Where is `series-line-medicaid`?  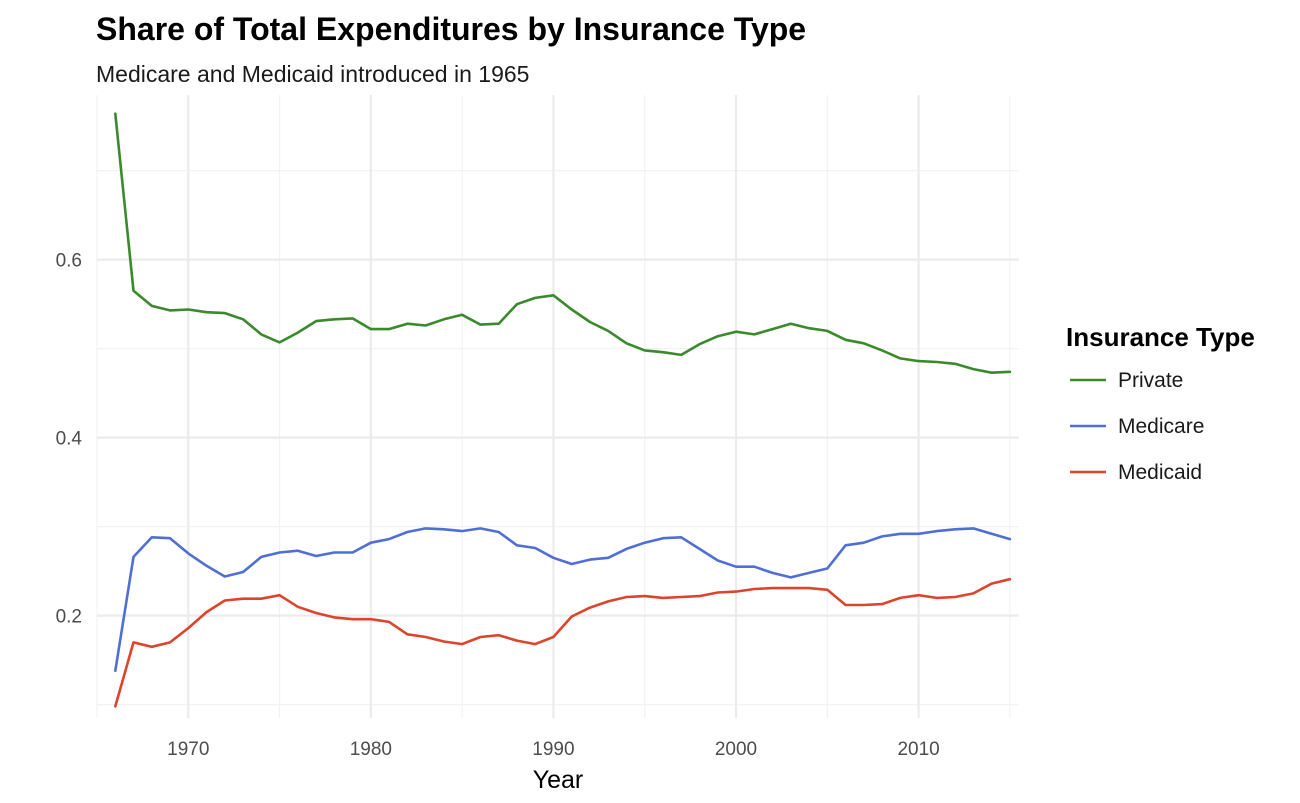
series-line-medicaid is located at coordinates (563, 642).